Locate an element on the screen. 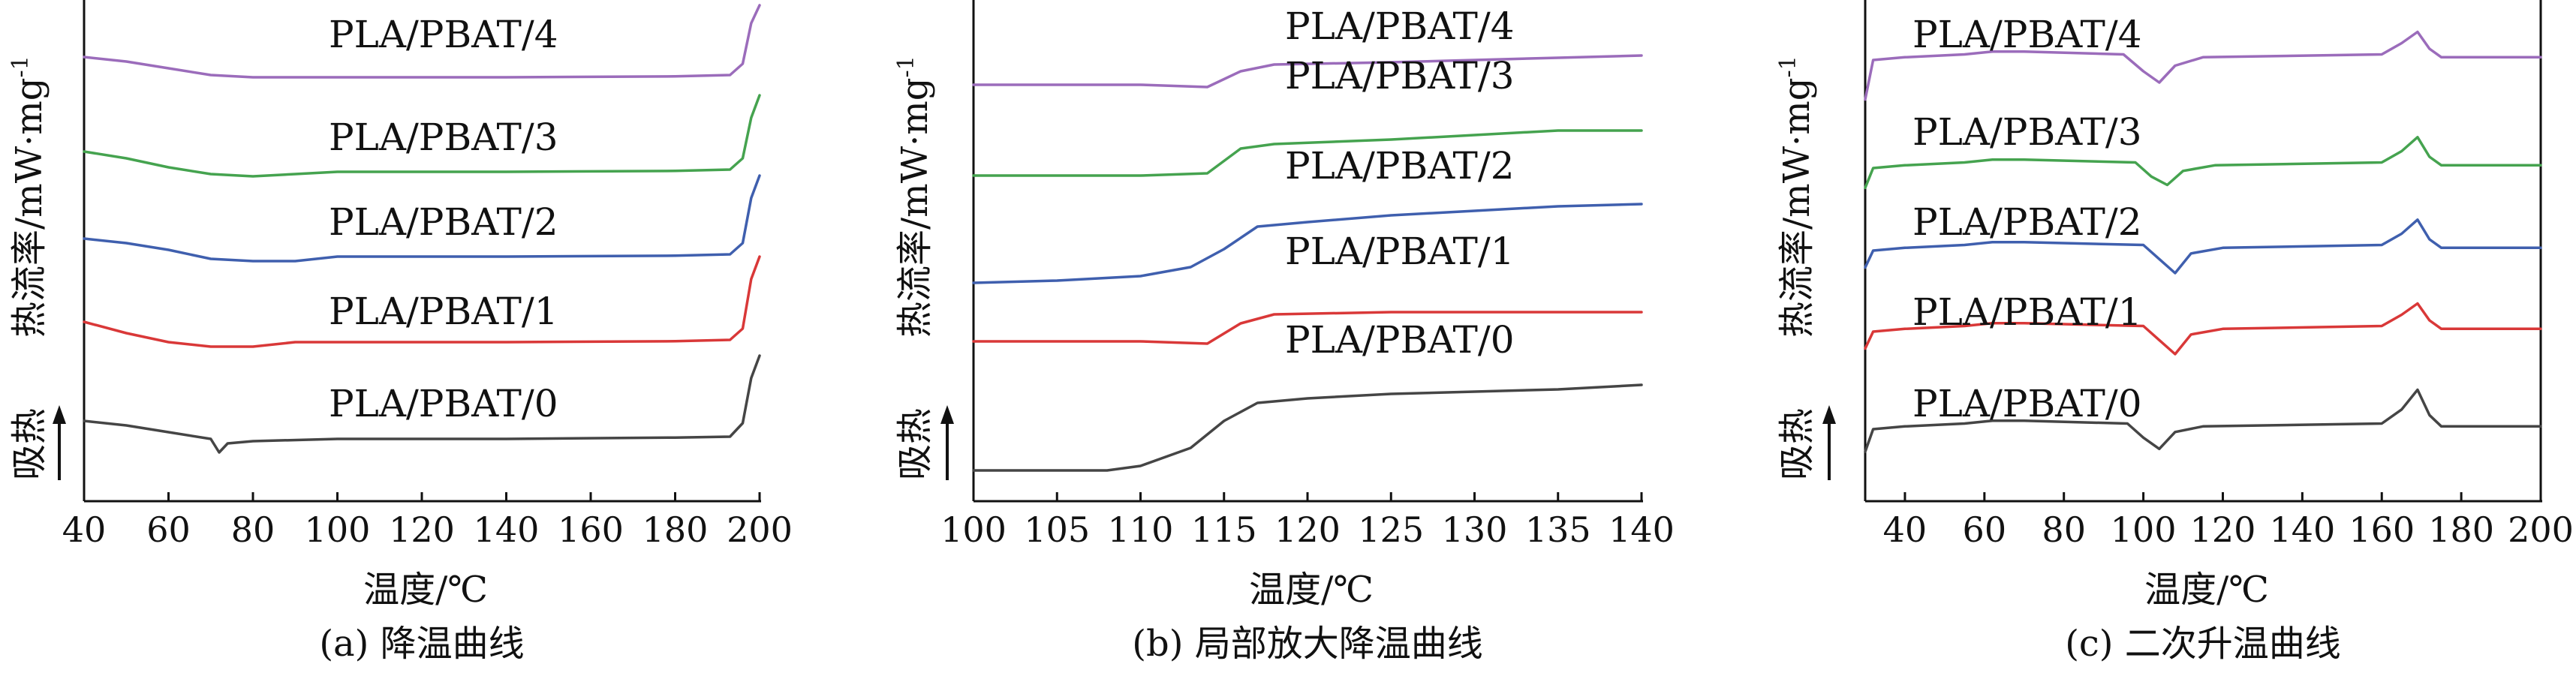 The image size is (2576, 673). panel-caption: (c) 二次升温曲线 is located at coordinates (2203, 644).